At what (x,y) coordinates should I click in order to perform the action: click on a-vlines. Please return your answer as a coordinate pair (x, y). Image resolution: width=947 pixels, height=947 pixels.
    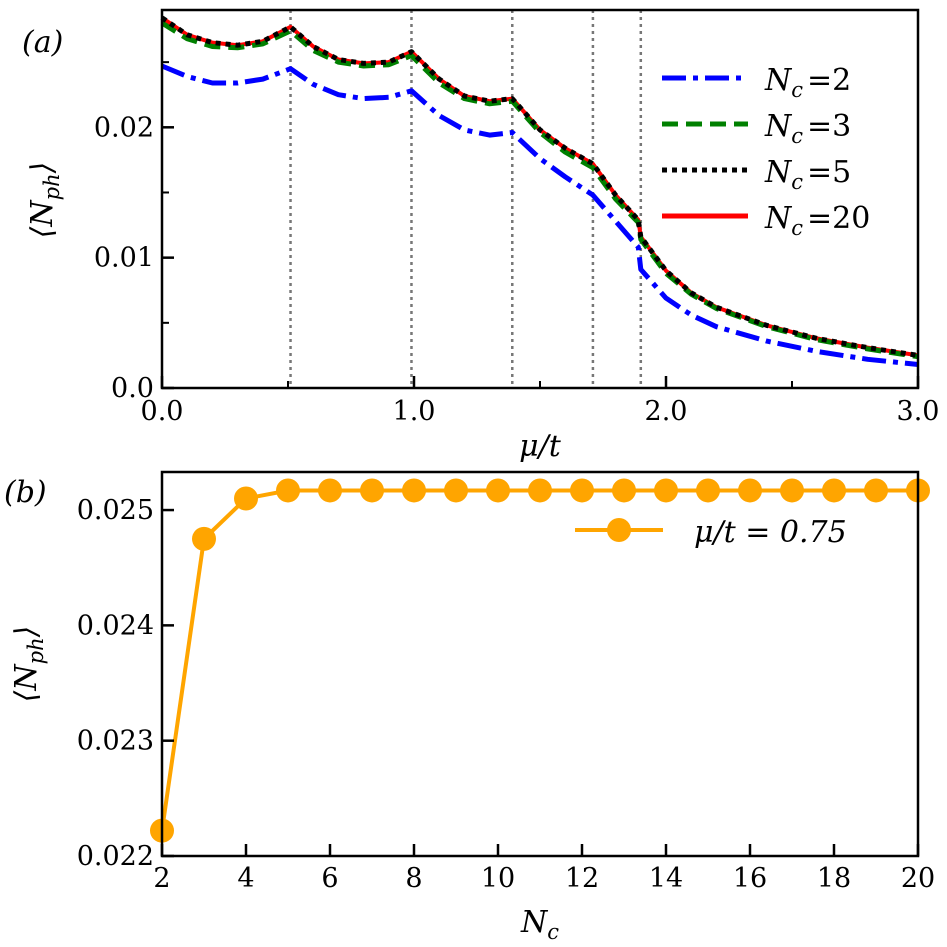
    Looking at the image, I should click on (466, 199).